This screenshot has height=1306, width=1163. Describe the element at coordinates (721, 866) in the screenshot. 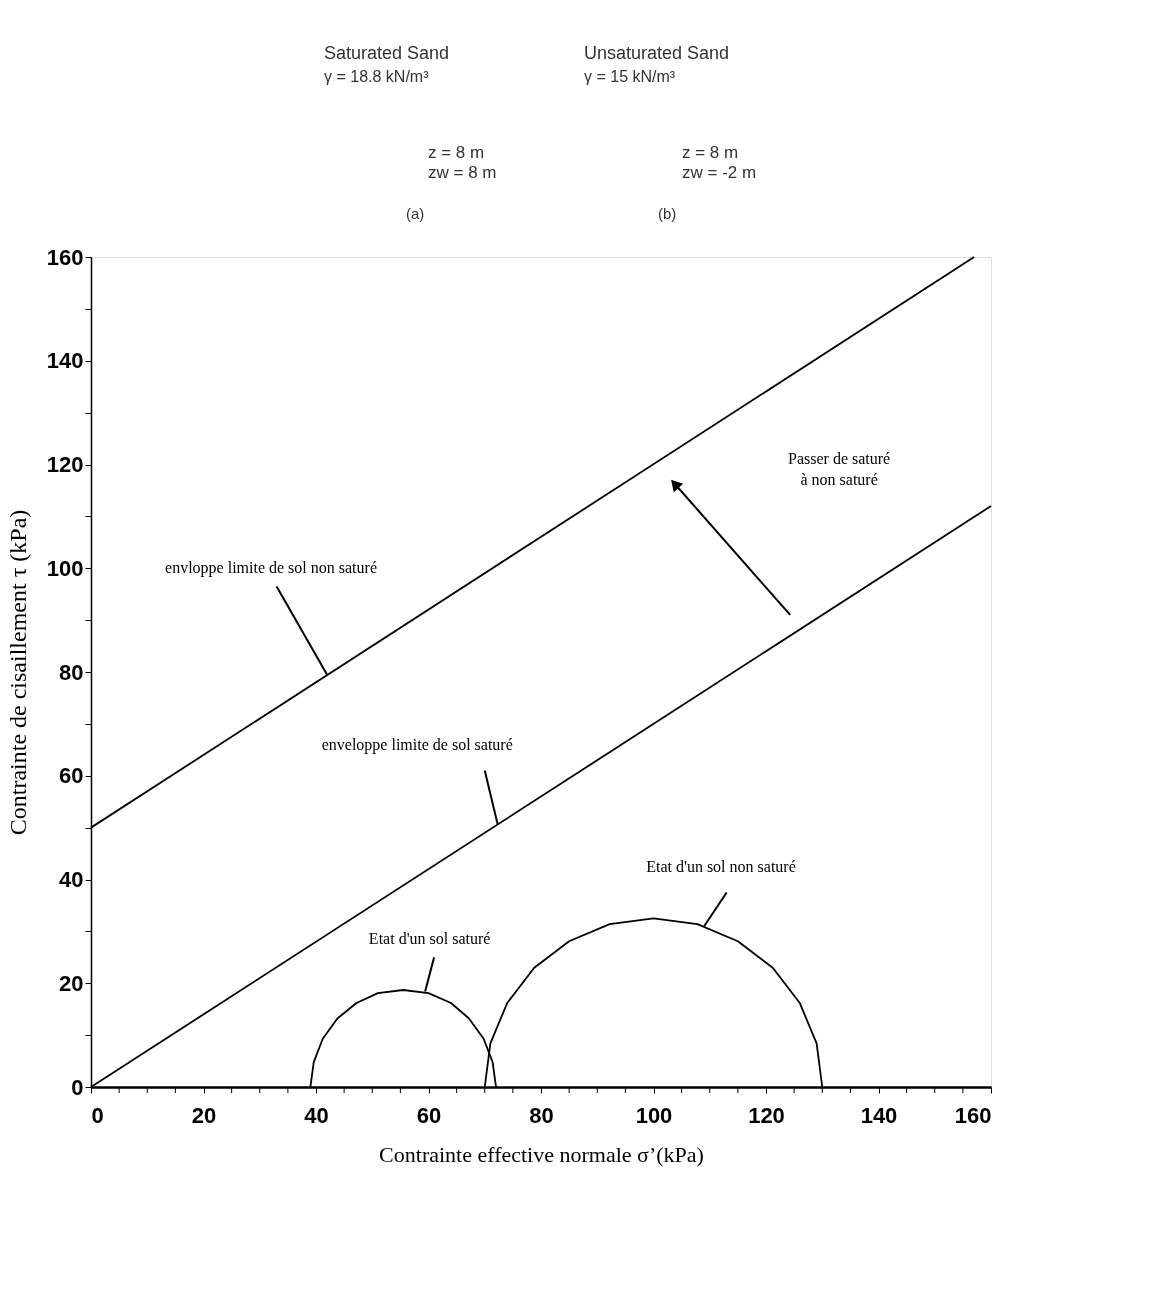

I see `annotation: Etat d'un sol non saturé` at that location.